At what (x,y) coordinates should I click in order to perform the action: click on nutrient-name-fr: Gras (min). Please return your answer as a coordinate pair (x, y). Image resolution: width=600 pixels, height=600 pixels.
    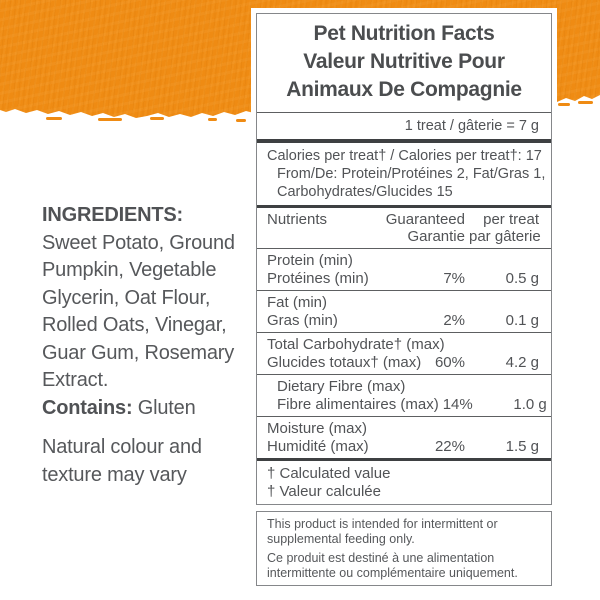
    Looking at the image, I should click on (302, 320).